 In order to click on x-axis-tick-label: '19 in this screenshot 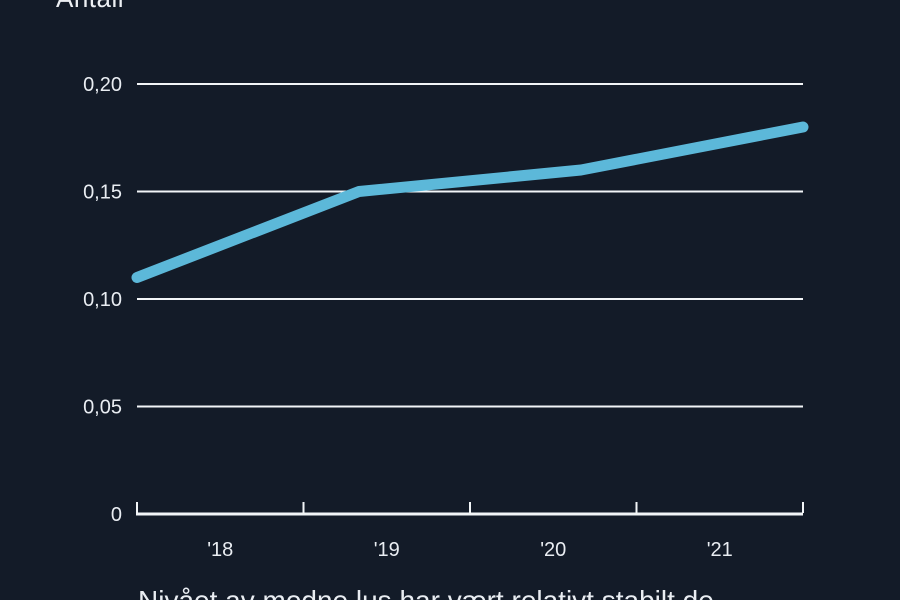, I will do `click(387, 550)`.